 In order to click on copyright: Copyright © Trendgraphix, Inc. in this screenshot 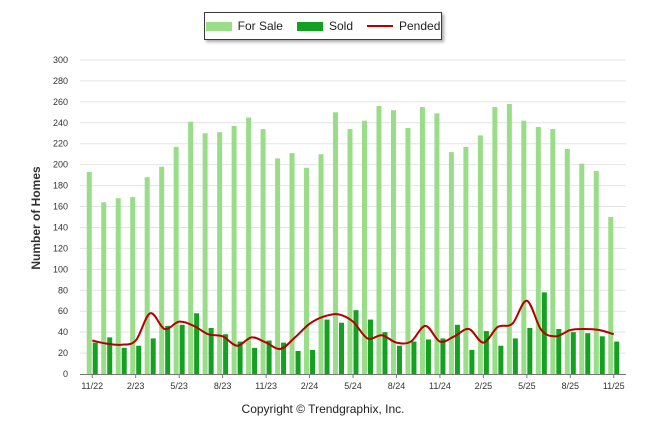, I will do `click(323, 409)`.